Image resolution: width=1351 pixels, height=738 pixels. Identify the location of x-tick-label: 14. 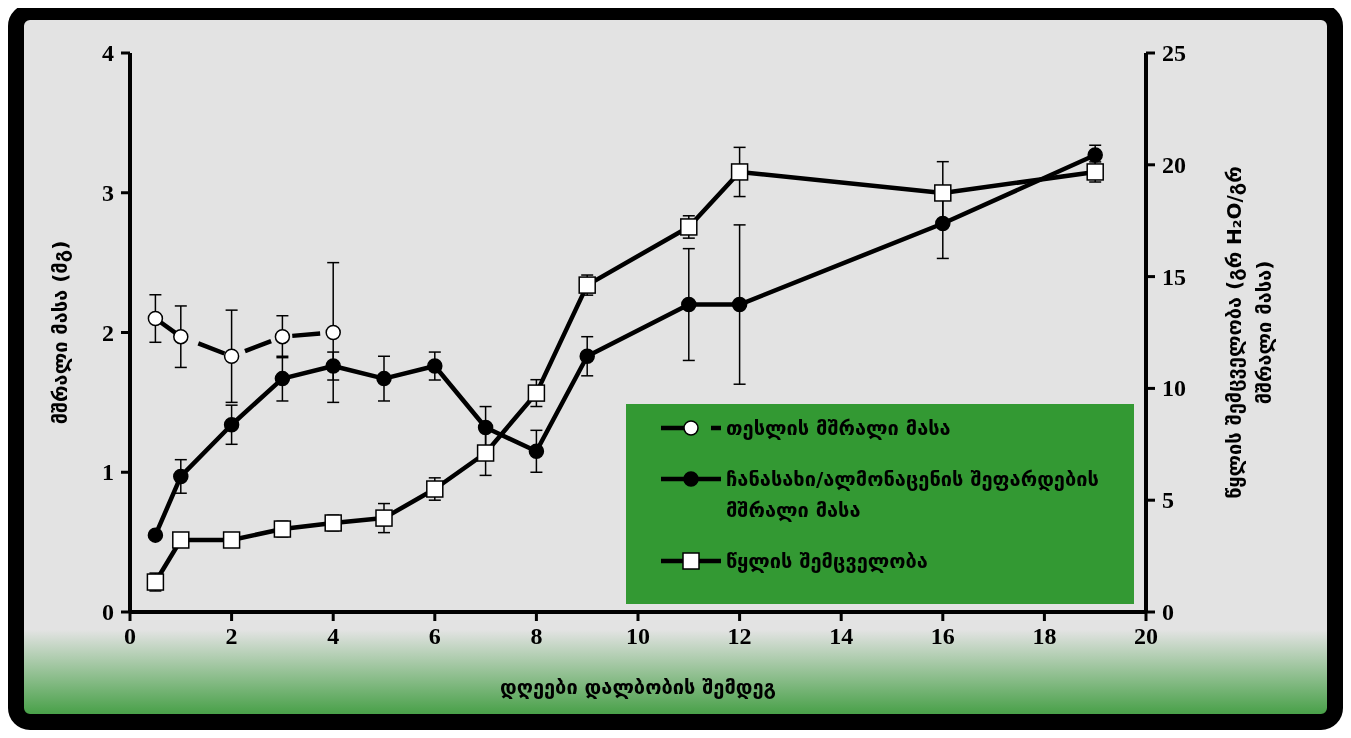
(841, 636).